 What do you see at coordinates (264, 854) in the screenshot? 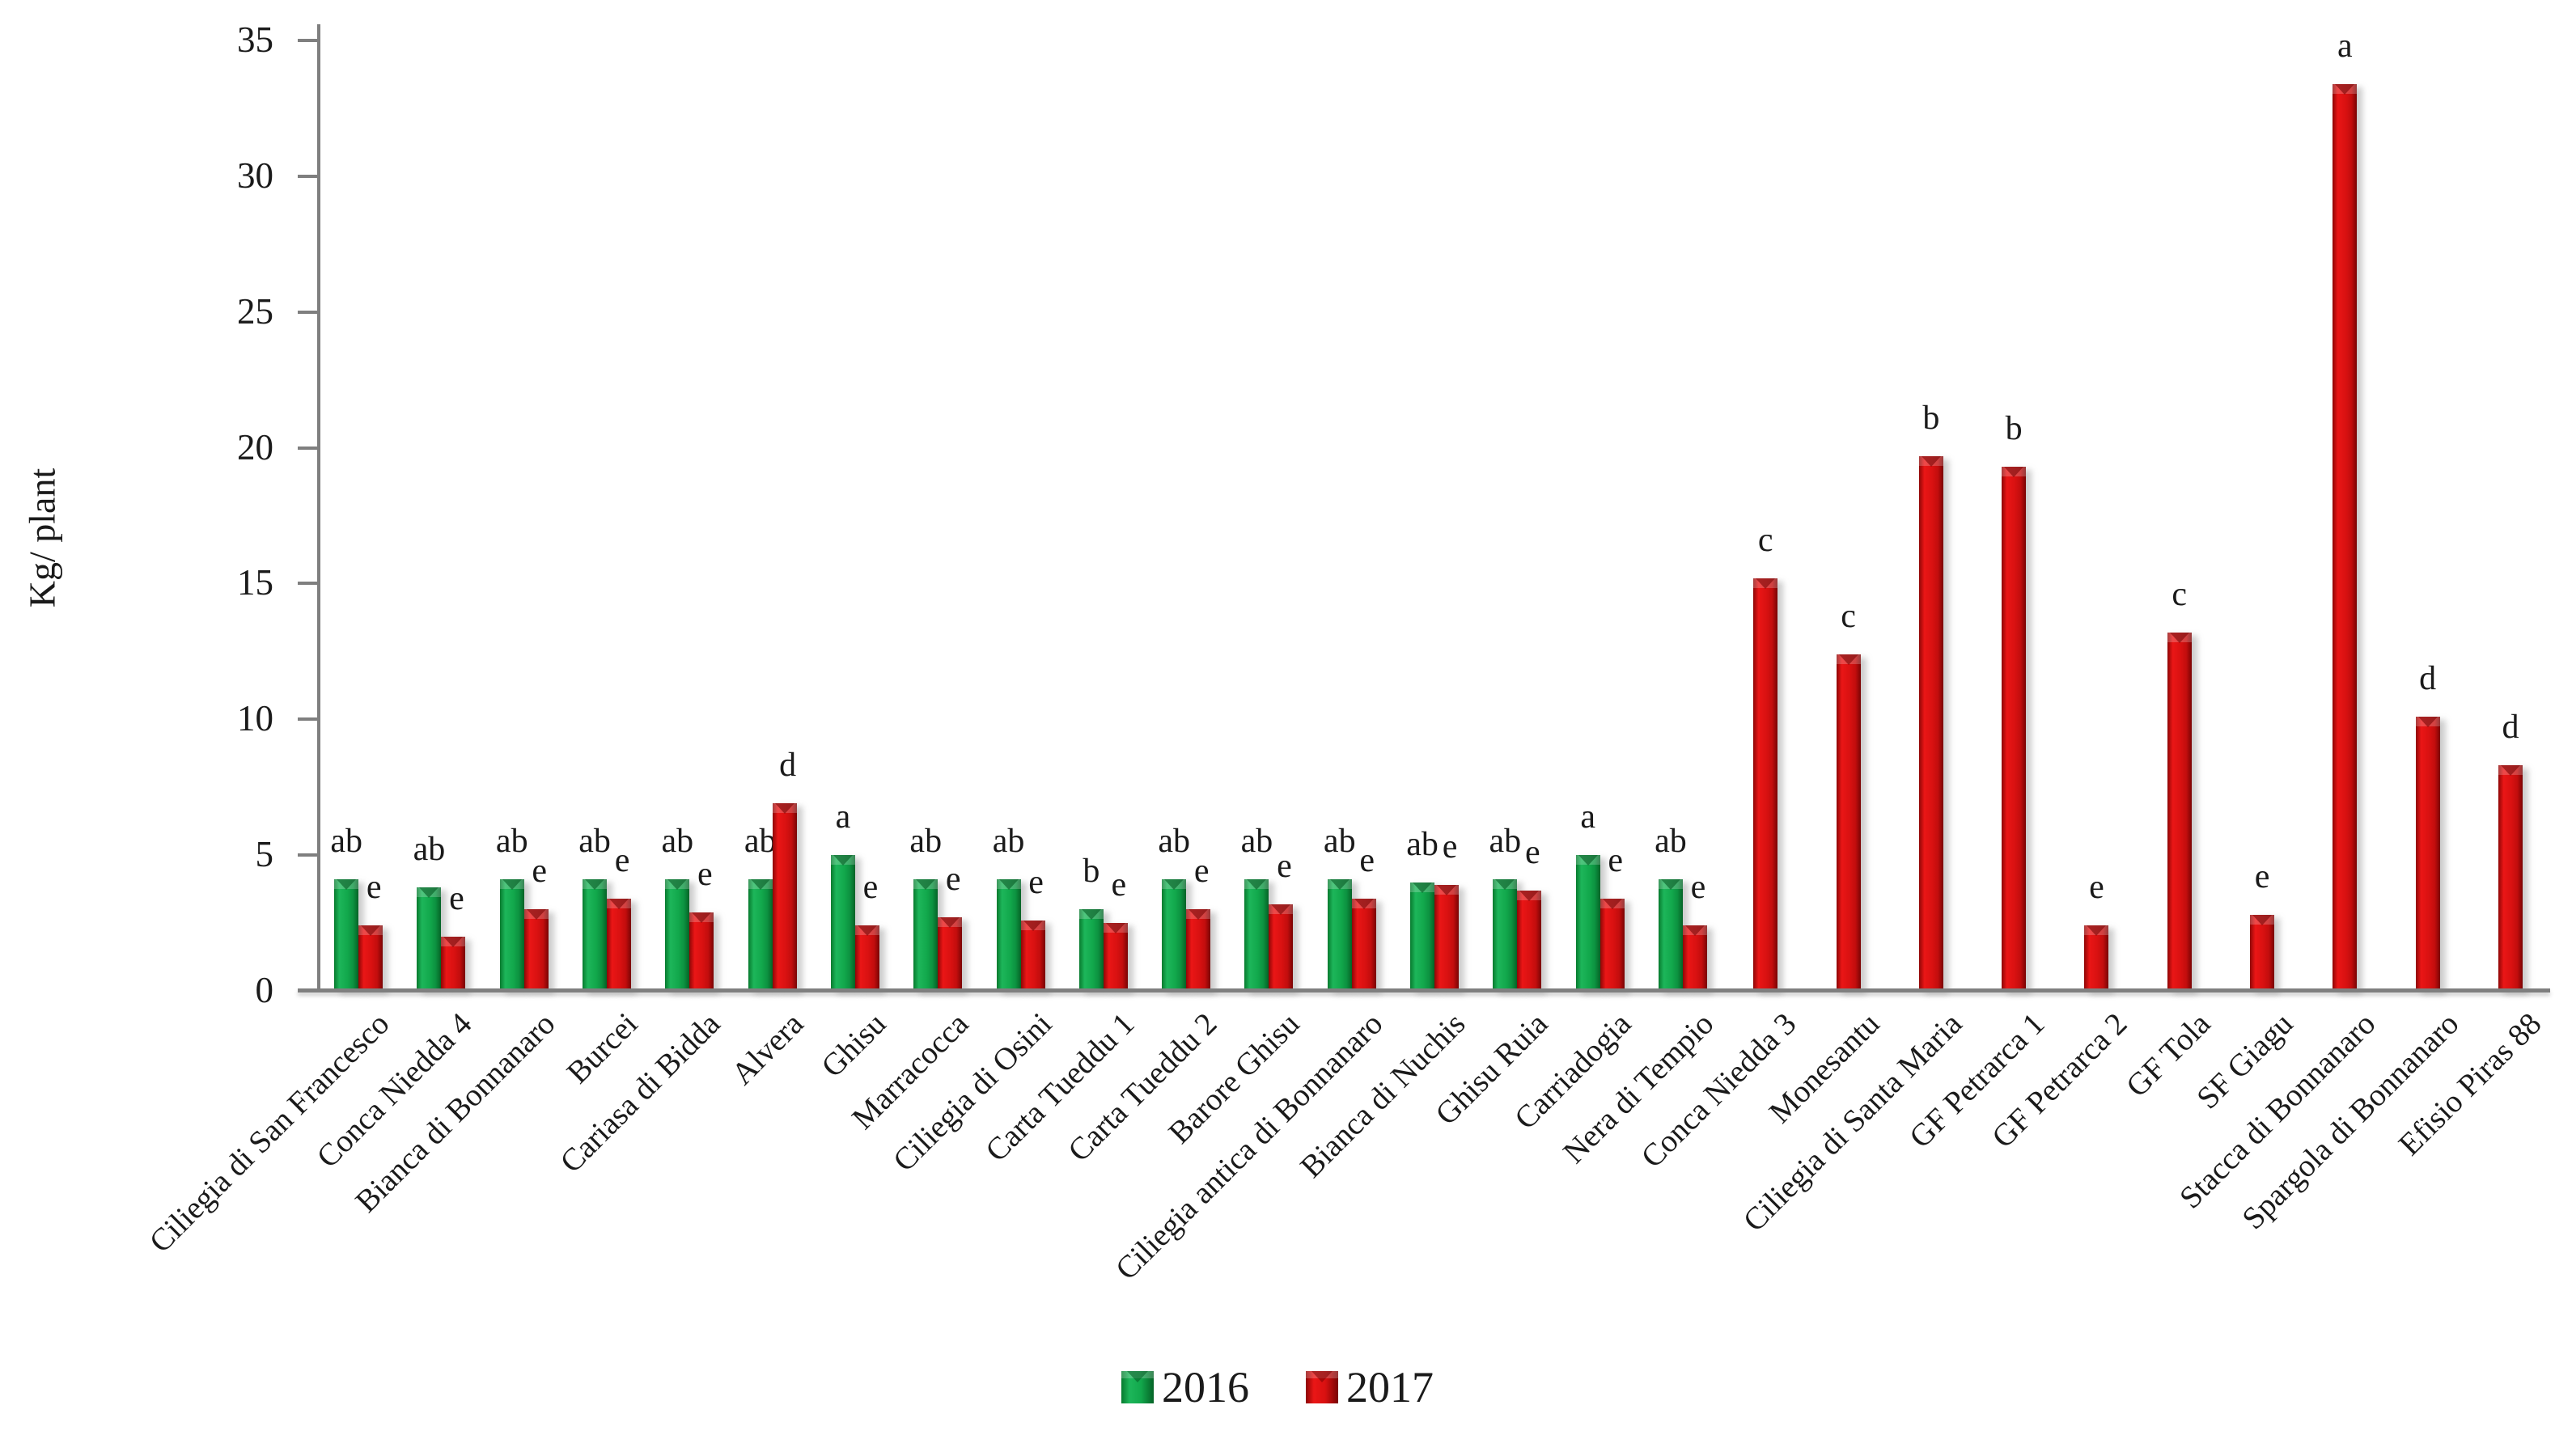
I see `y-tick-label: 5` at bounding box center [264, 854].